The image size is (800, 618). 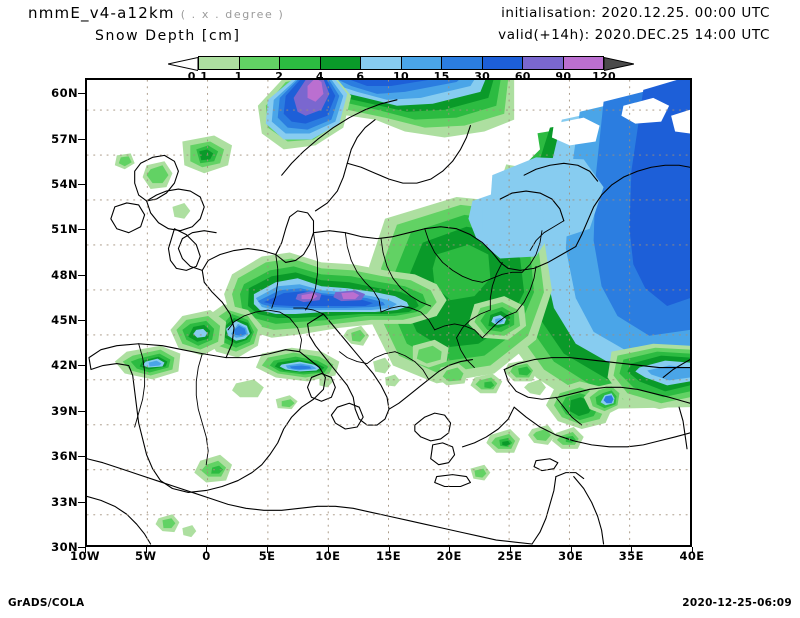 What do you see at coordinates (450, 550) in the screenshot?
I see `x-tick-mark-20E` at bounding box center [450, 550].